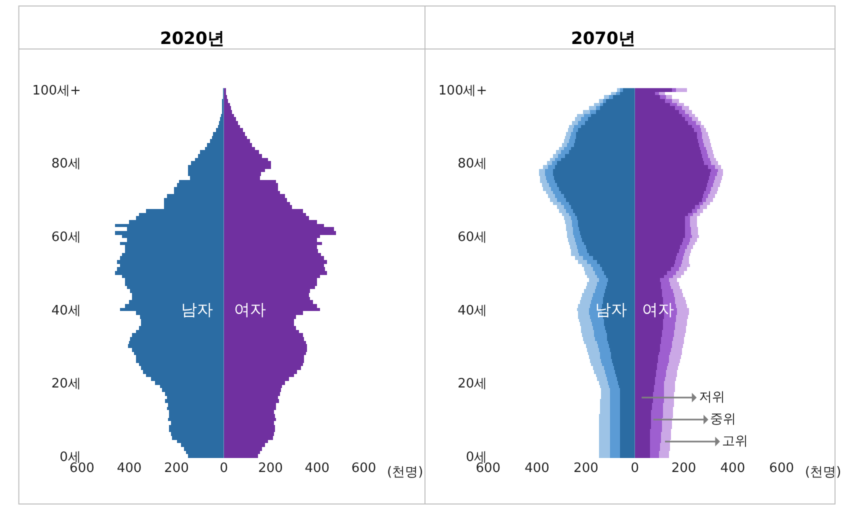 This screenshot has height=512, width=848. What do you see at coordinates (603, 39) in the screenshot?
I see `chart-title: 2070년` at bounding box center [603, 39].